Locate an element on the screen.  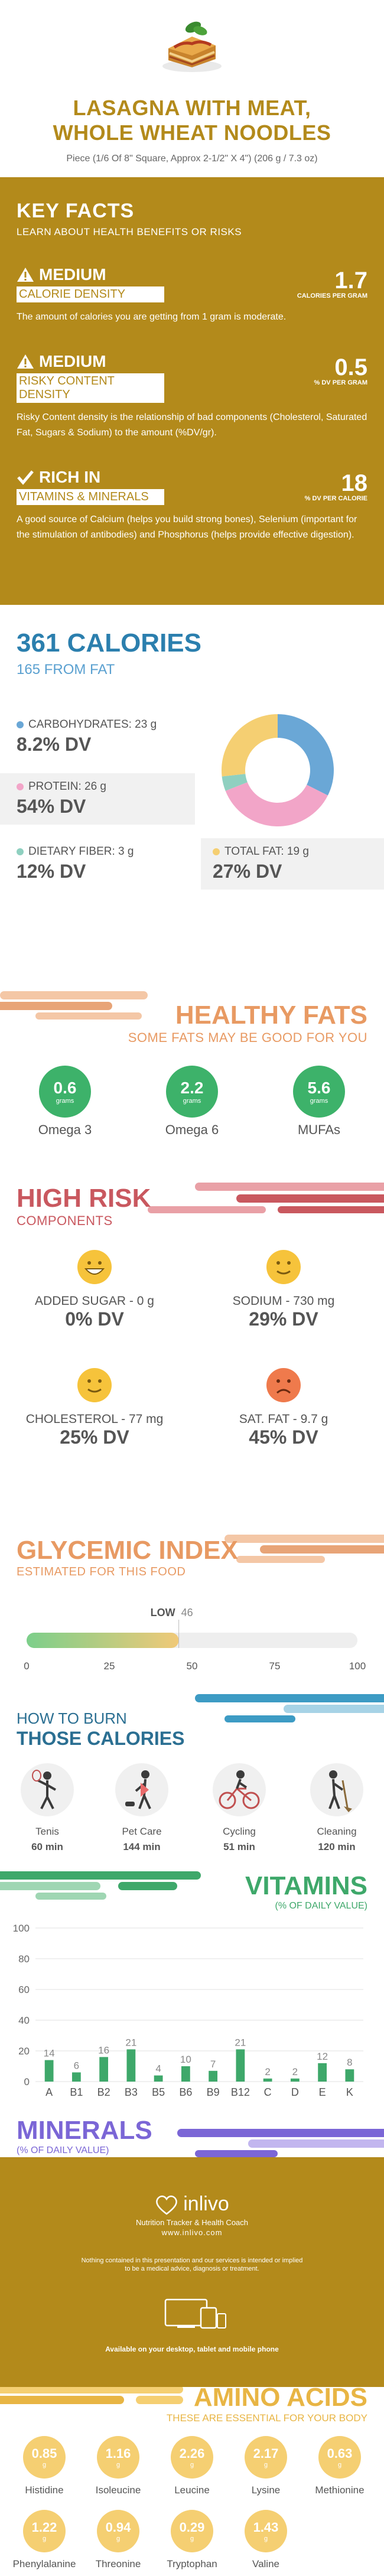
fact-unit: % DV PER GRAM is located at coordinates (341, 382).